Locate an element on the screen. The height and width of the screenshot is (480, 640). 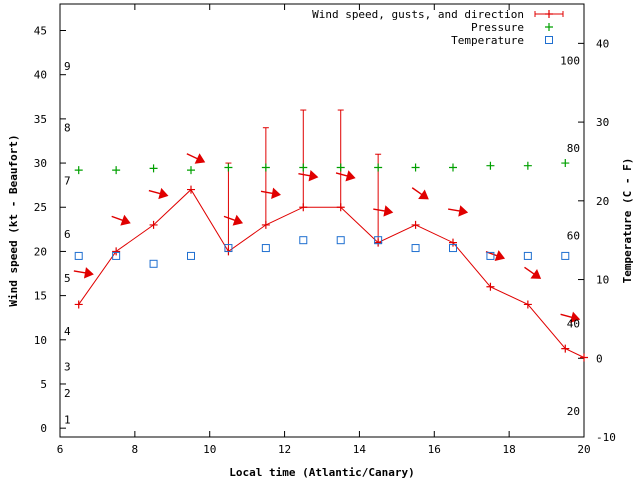
y-tick-label: 30 is located at coordinates (40, 163).